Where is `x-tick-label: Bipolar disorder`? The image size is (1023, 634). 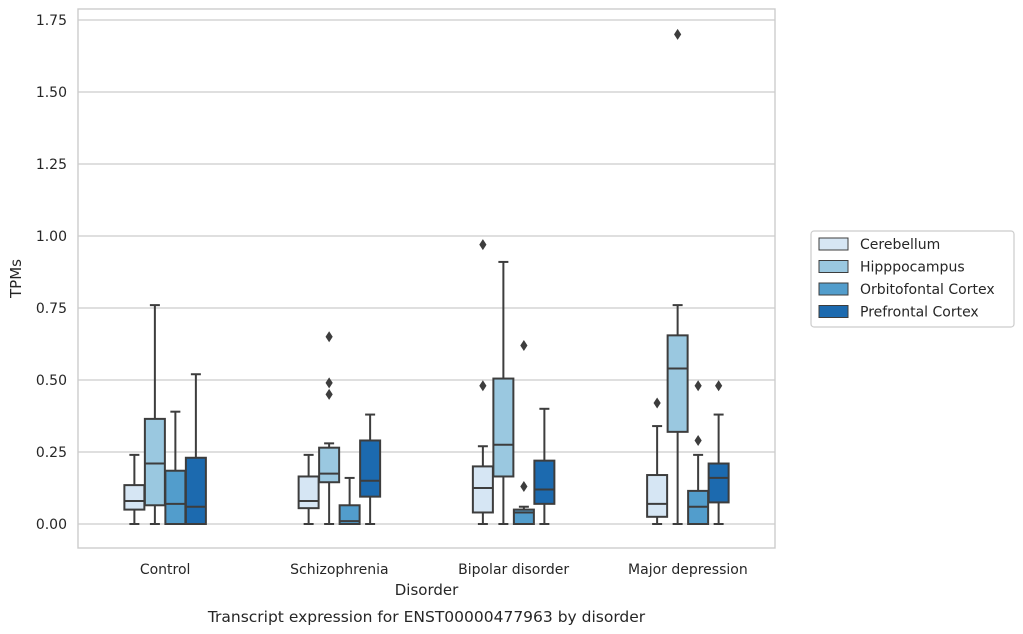 x-tick-label: Bipolar disorder is located at coordinates (513, 570).